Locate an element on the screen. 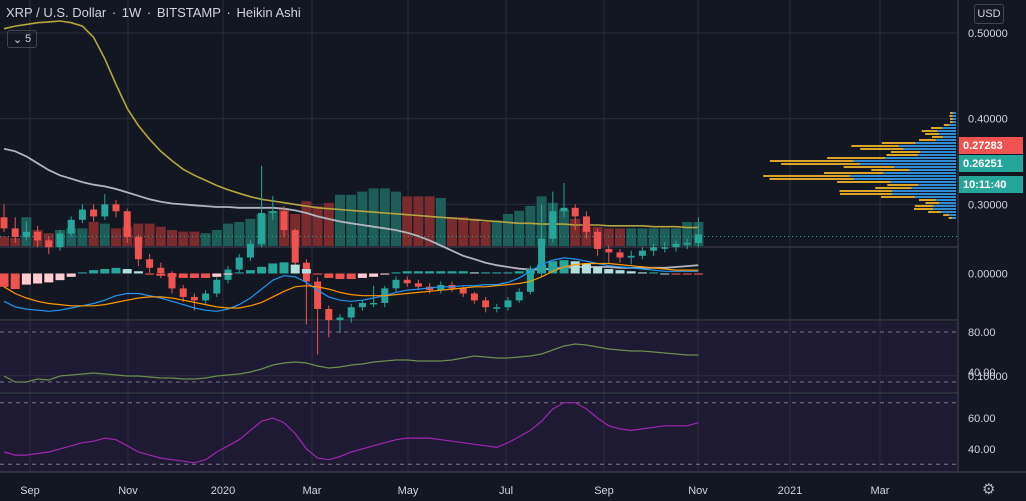 This screenshot has height=501, width=1026. rsi-line is located at coordinates (351, 363).